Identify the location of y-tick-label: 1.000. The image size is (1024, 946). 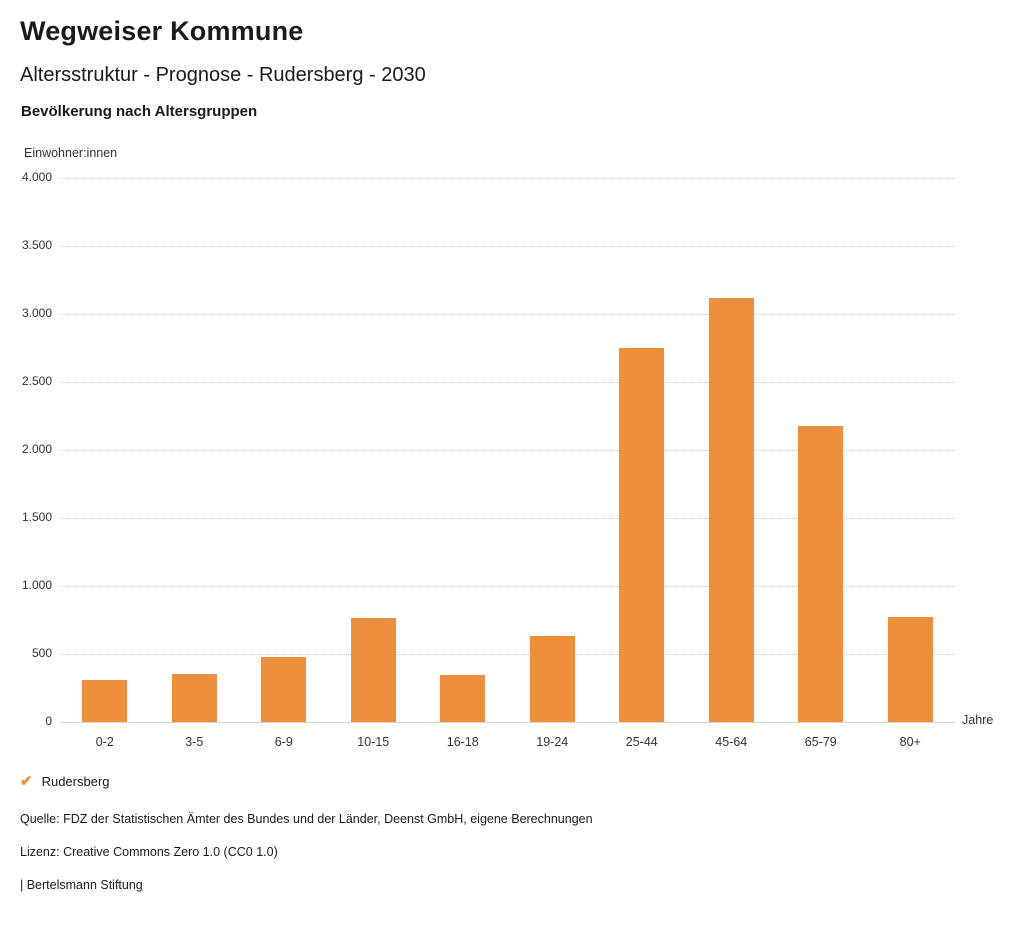
(36, 585).